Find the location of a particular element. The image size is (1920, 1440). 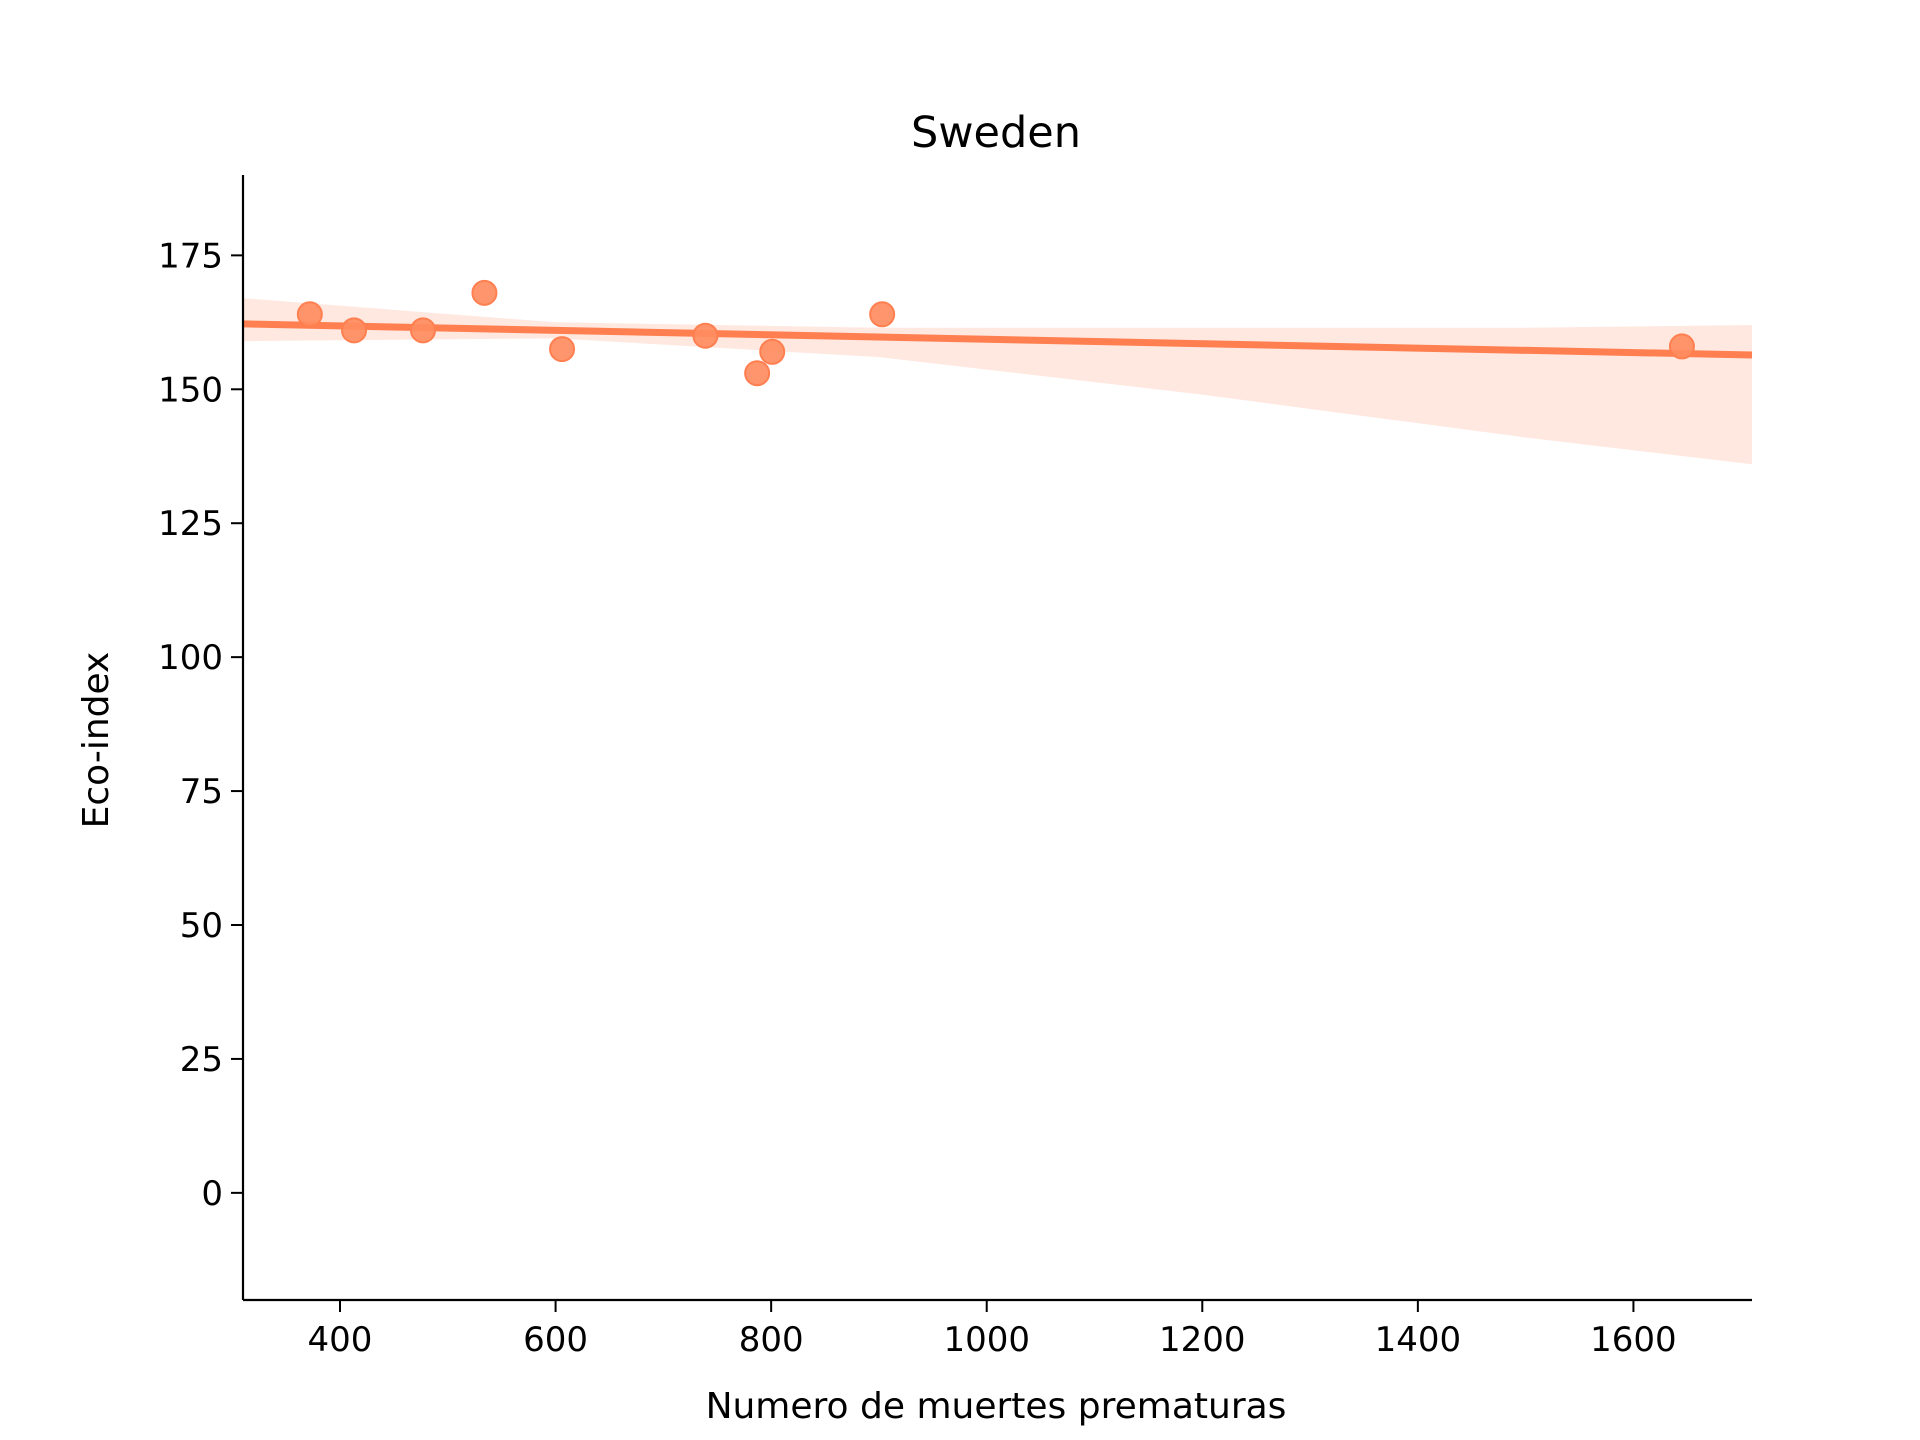

regression-line is located at coordinates (997, 339).